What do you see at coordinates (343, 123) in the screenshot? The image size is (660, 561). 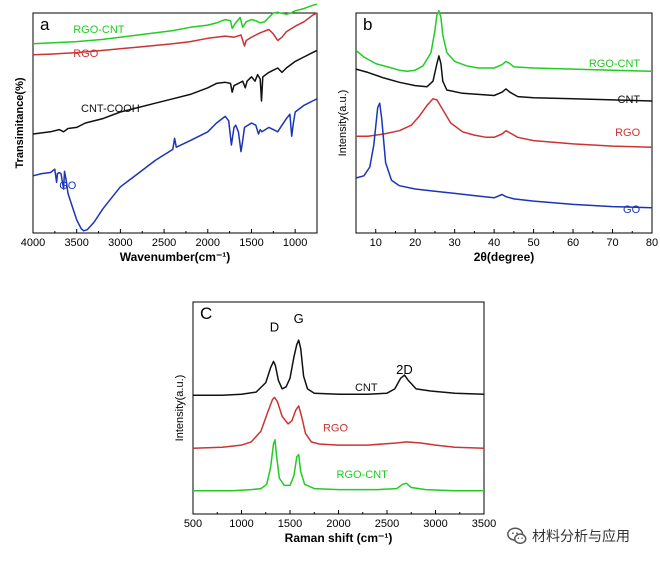 I see `y-axis-label-b: Intensity(a.u.)` at bounding box center [343, 123].